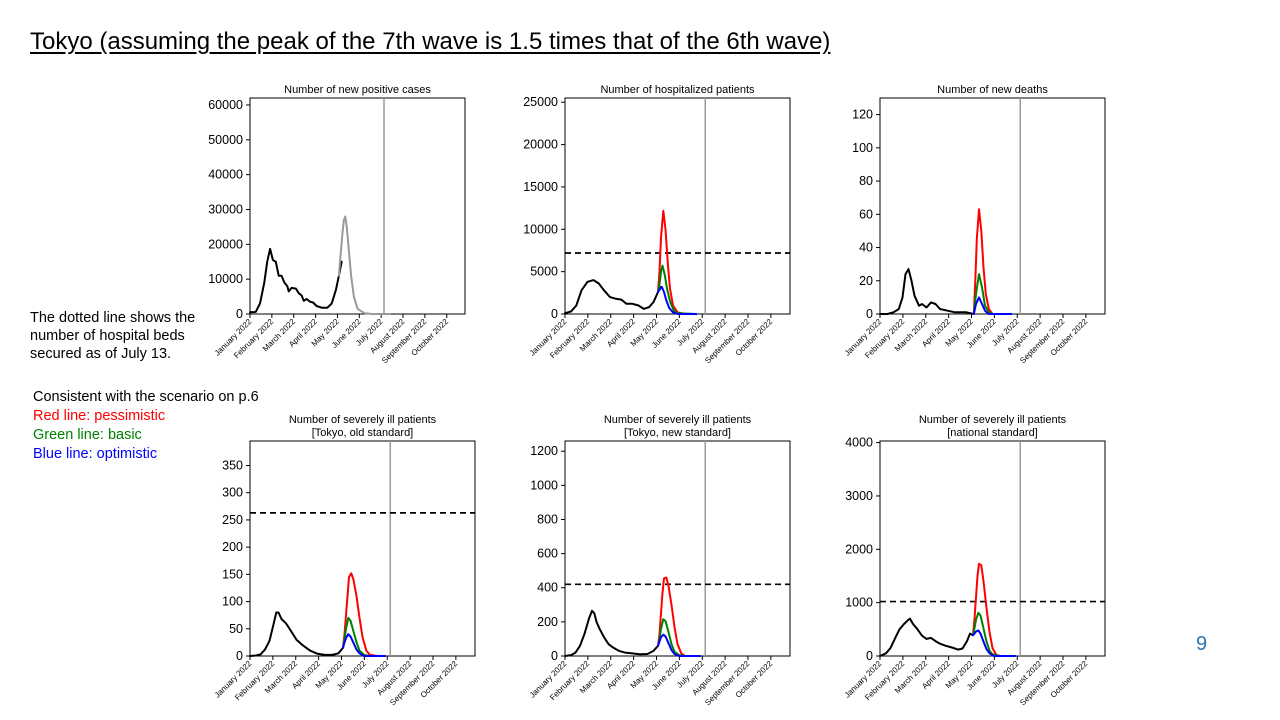  Describe the element at coordinates (232, 520) in the screenshot. I see `y-tick-label: 250` at that location.